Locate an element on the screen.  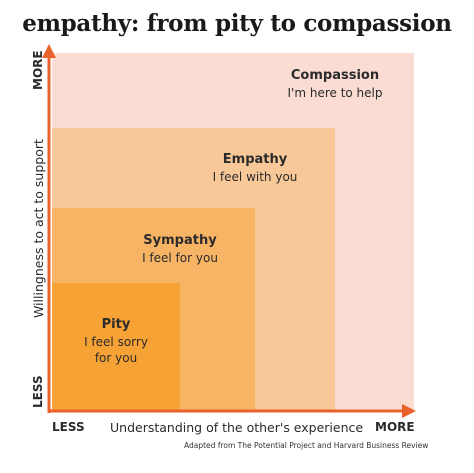
compassion-phrase: I'm here to help is located at coordinates (335, 92).